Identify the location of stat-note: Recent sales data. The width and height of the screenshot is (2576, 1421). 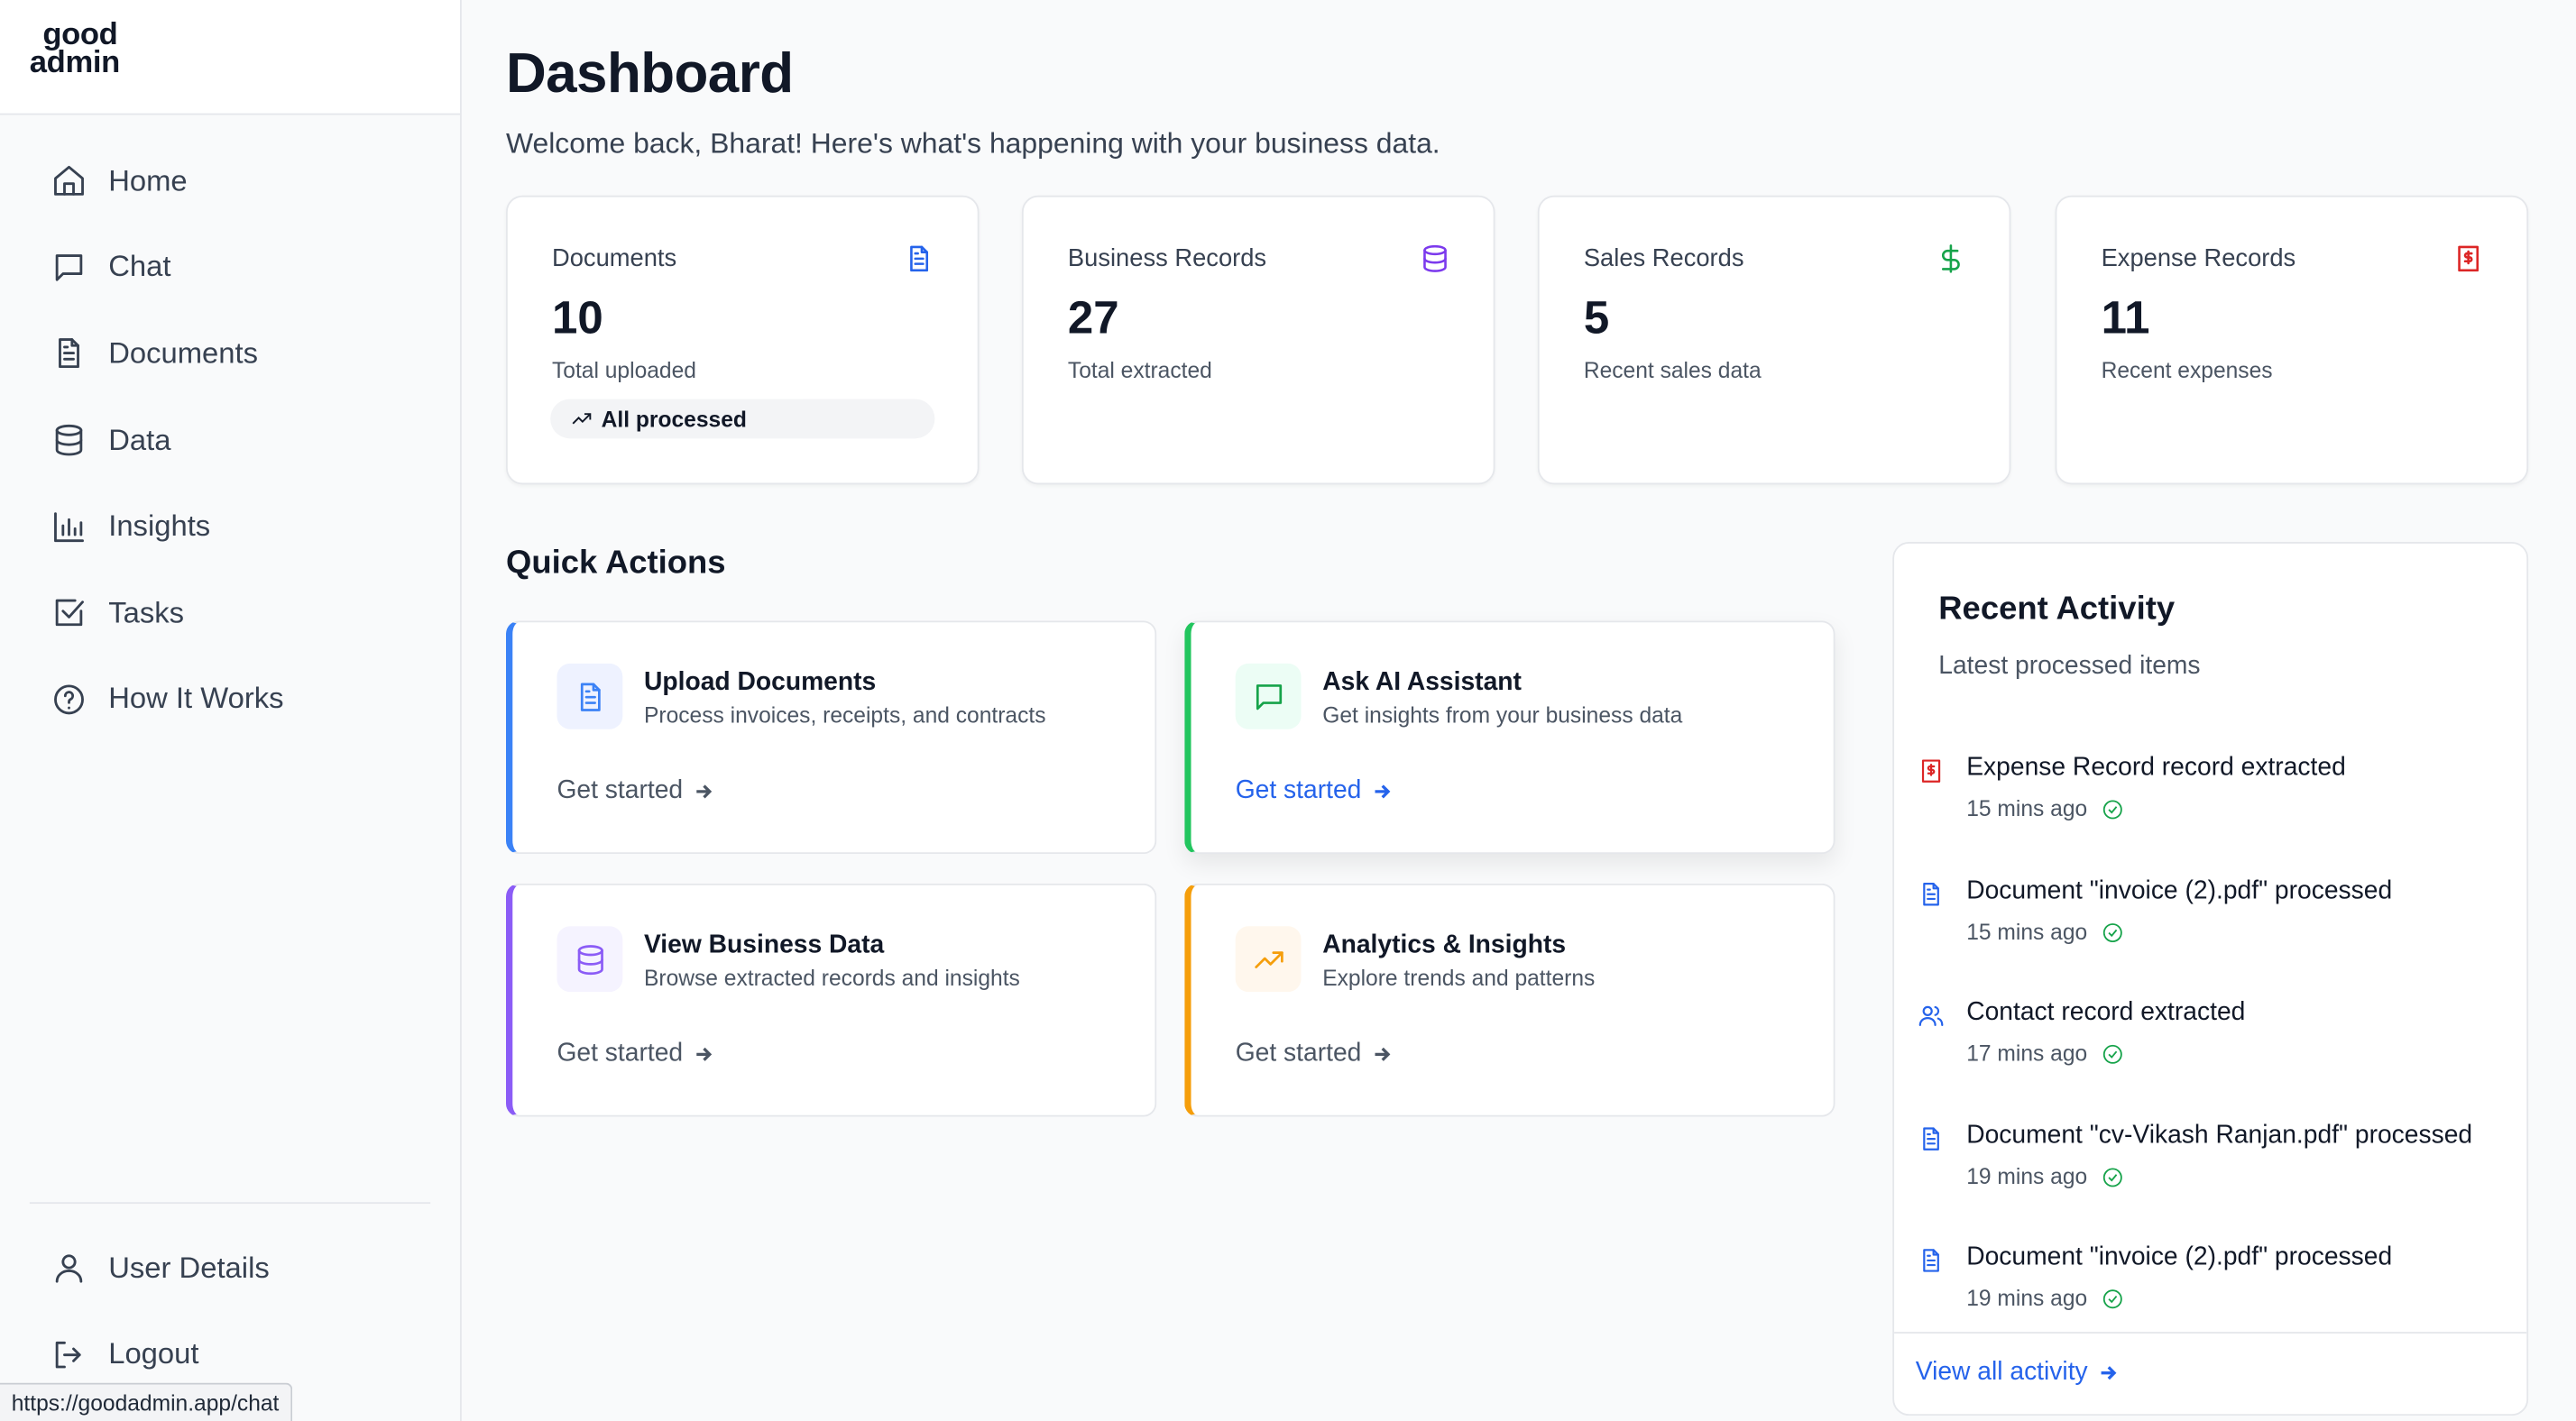
(1673, 370).